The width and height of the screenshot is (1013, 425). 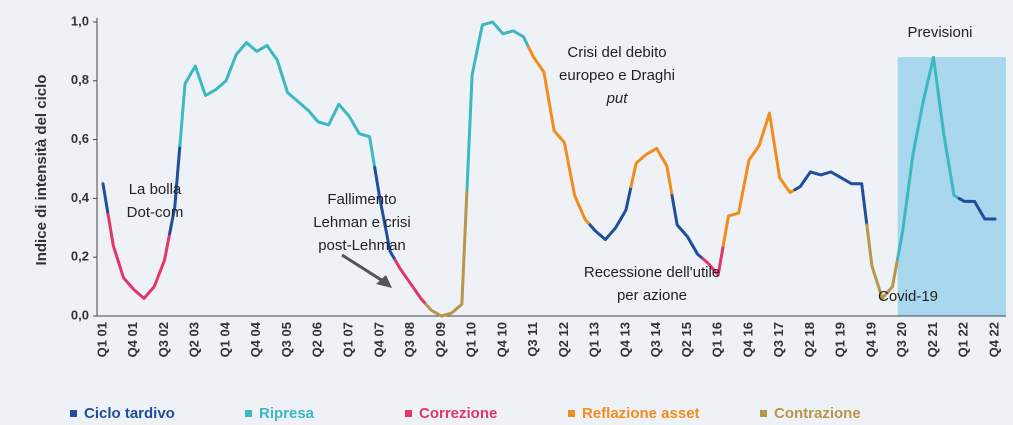 What do you see at coordinates (563, 339) in the screenshot?
I see `x-tick-label: Q2 12` at bounding box center [563, 339].